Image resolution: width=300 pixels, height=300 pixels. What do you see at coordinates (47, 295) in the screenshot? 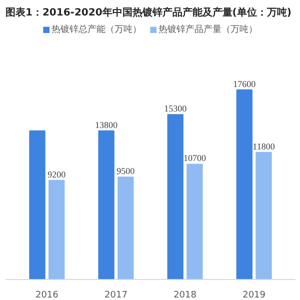
I see `x-tick-label: 2016` at bounding box center [47, 295].